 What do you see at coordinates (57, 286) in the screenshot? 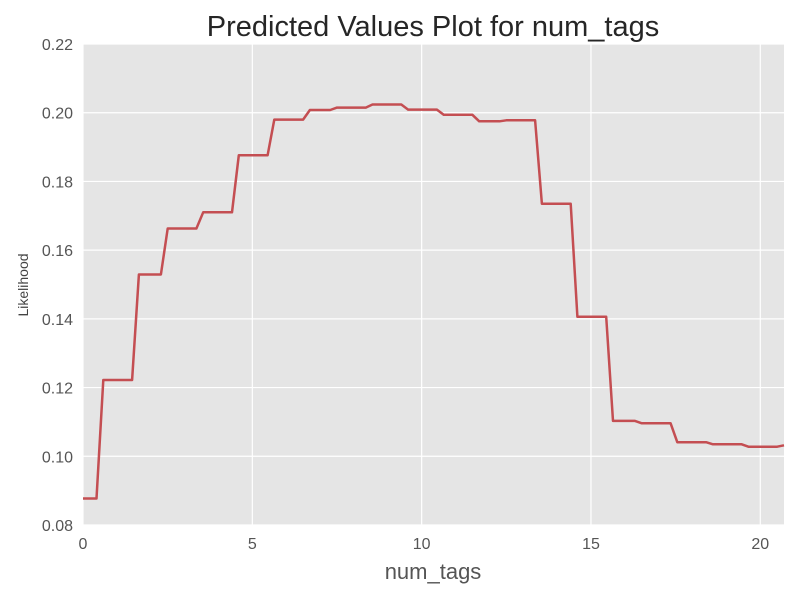
I see `y-tick-labels: 0.08 0.10 0.12 0.14 0.16 0.18 0.20 0.22` at bounding box center [57, 286].